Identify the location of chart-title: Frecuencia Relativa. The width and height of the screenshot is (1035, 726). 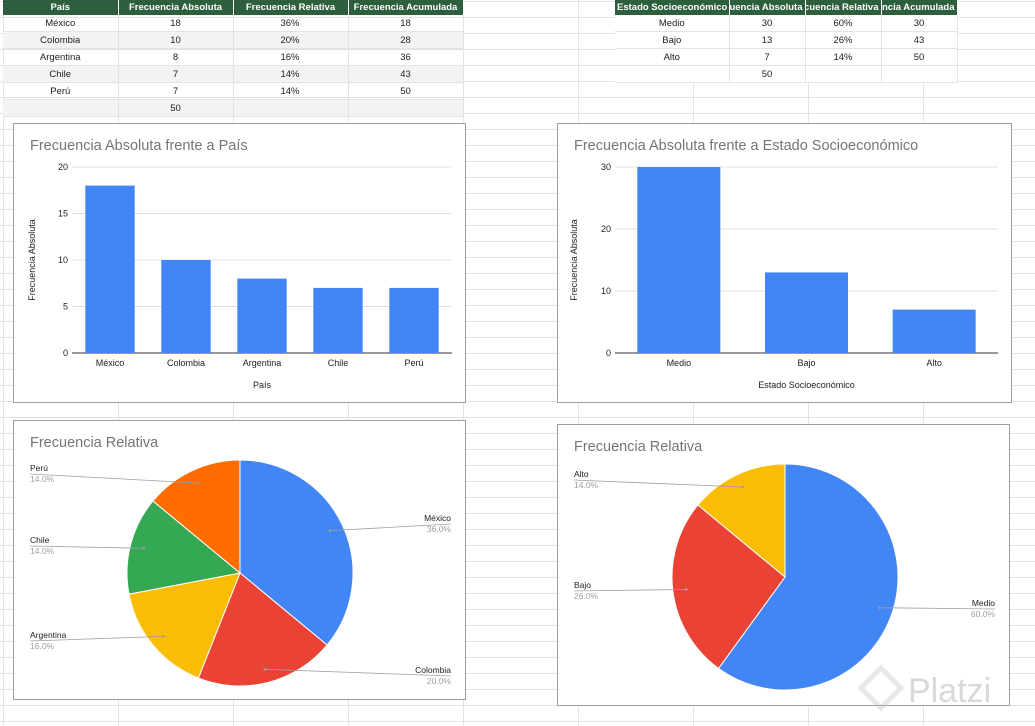
(638, 447).